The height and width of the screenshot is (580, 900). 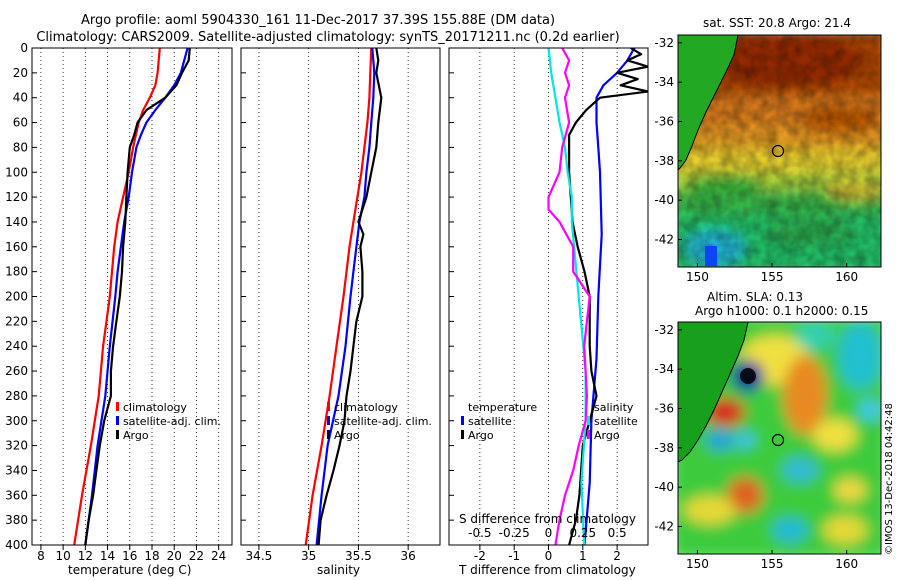 What do you see at coordinates (479, 533) in the screenshot?
I see `s-diff-tick-label: -0.5` at bounding box center [479, 533].